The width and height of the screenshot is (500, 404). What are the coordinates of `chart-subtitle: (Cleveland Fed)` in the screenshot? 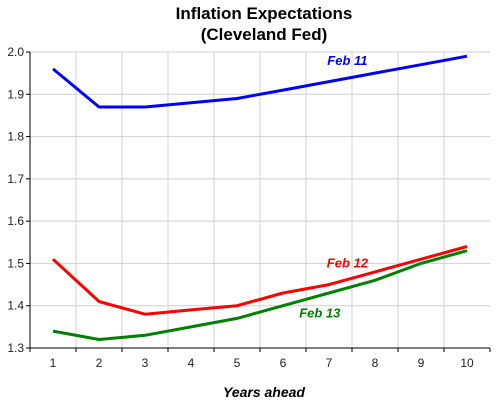 It's located at (264, 34).